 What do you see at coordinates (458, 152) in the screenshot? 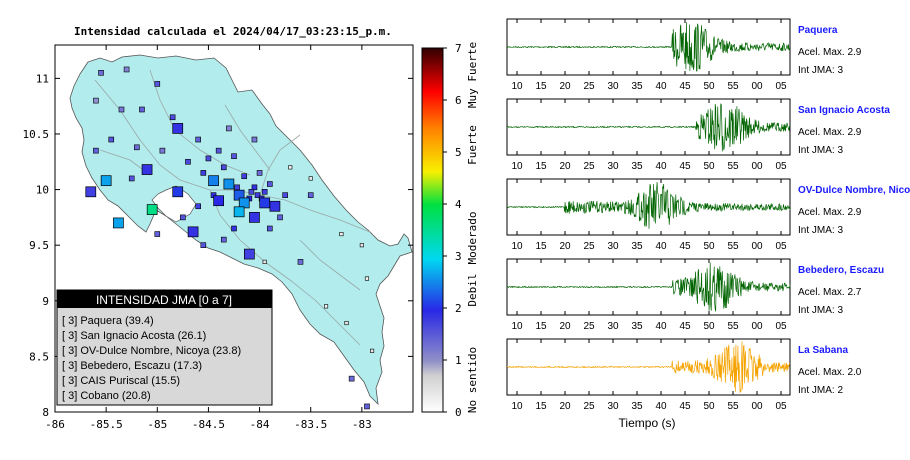
I see `colorbar-tick-label: 5` at bounding box center [458, 152].